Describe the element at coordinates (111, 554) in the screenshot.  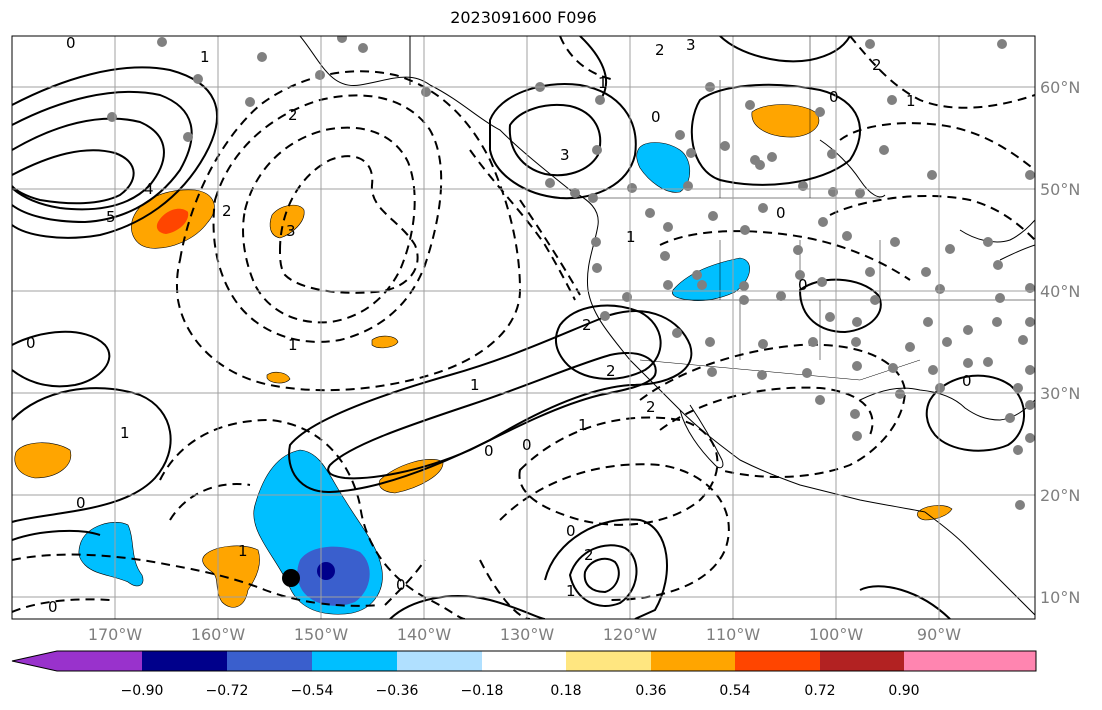
I see `cyan-region-pacific` at that location.